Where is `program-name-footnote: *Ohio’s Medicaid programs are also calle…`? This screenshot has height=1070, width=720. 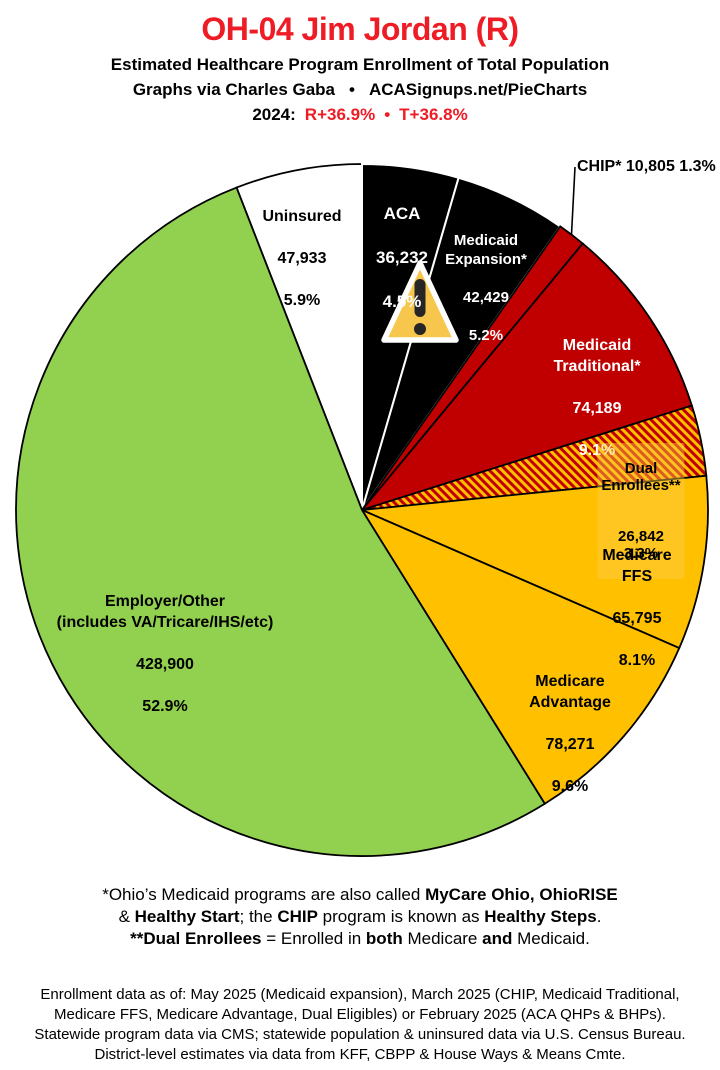 program-name-footnote: *Ohio’s Medicaid programs are also calle… is located at coordinates (360, 917).